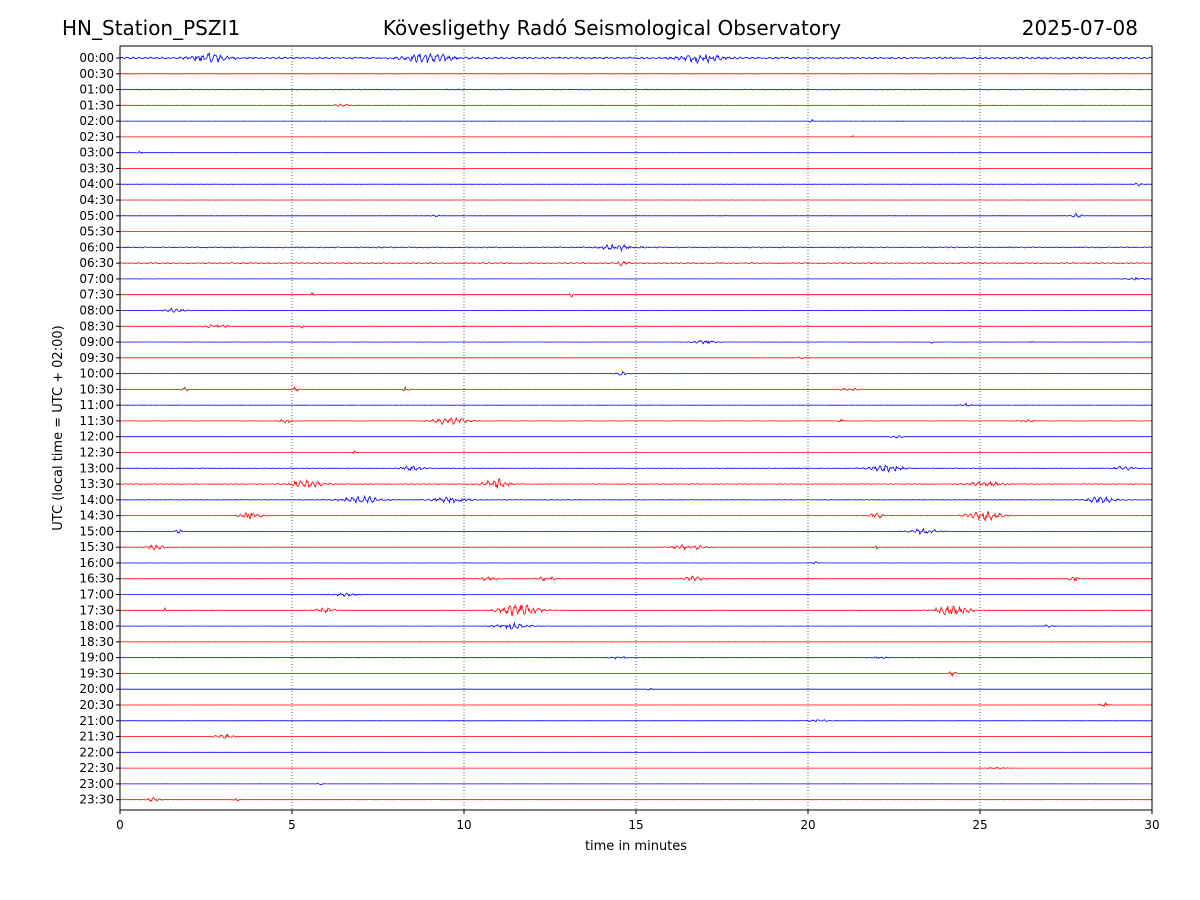  I want to click on x-tick-label: 20, so click(807, 825).